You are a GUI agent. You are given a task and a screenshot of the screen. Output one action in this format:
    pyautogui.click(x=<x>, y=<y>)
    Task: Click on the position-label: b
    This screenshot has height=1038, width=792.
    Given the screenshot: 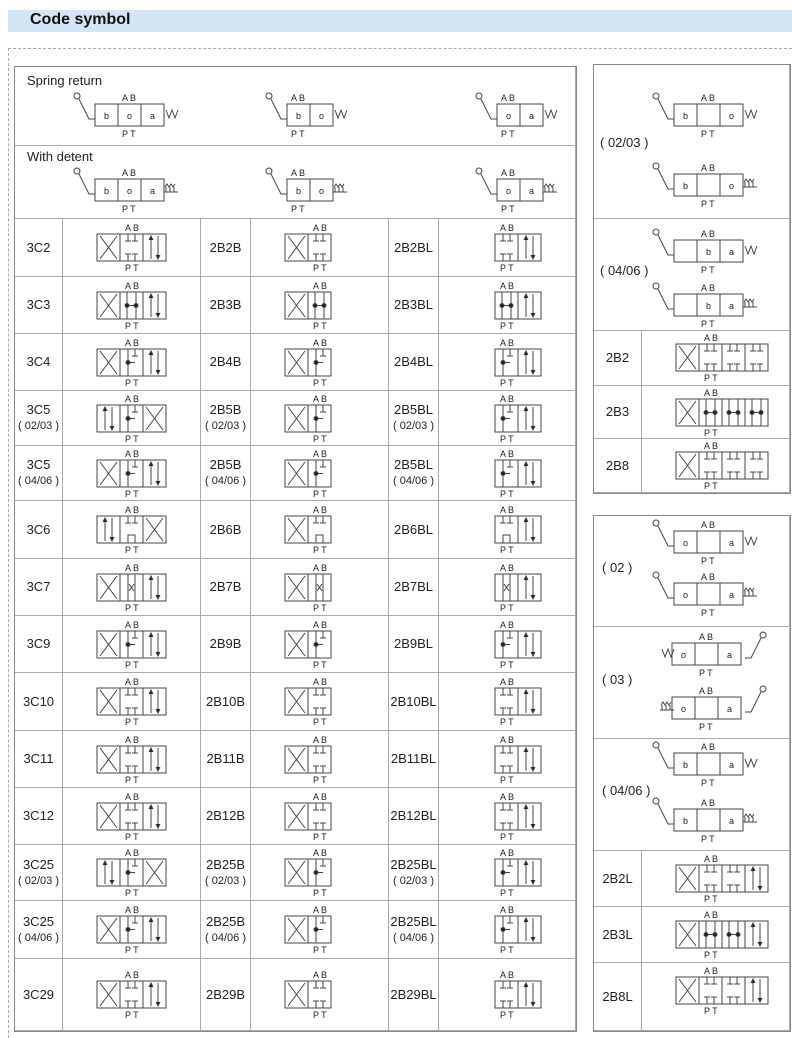 What is the action you would take?
    pyautogui.click(x=685, y=186)
    